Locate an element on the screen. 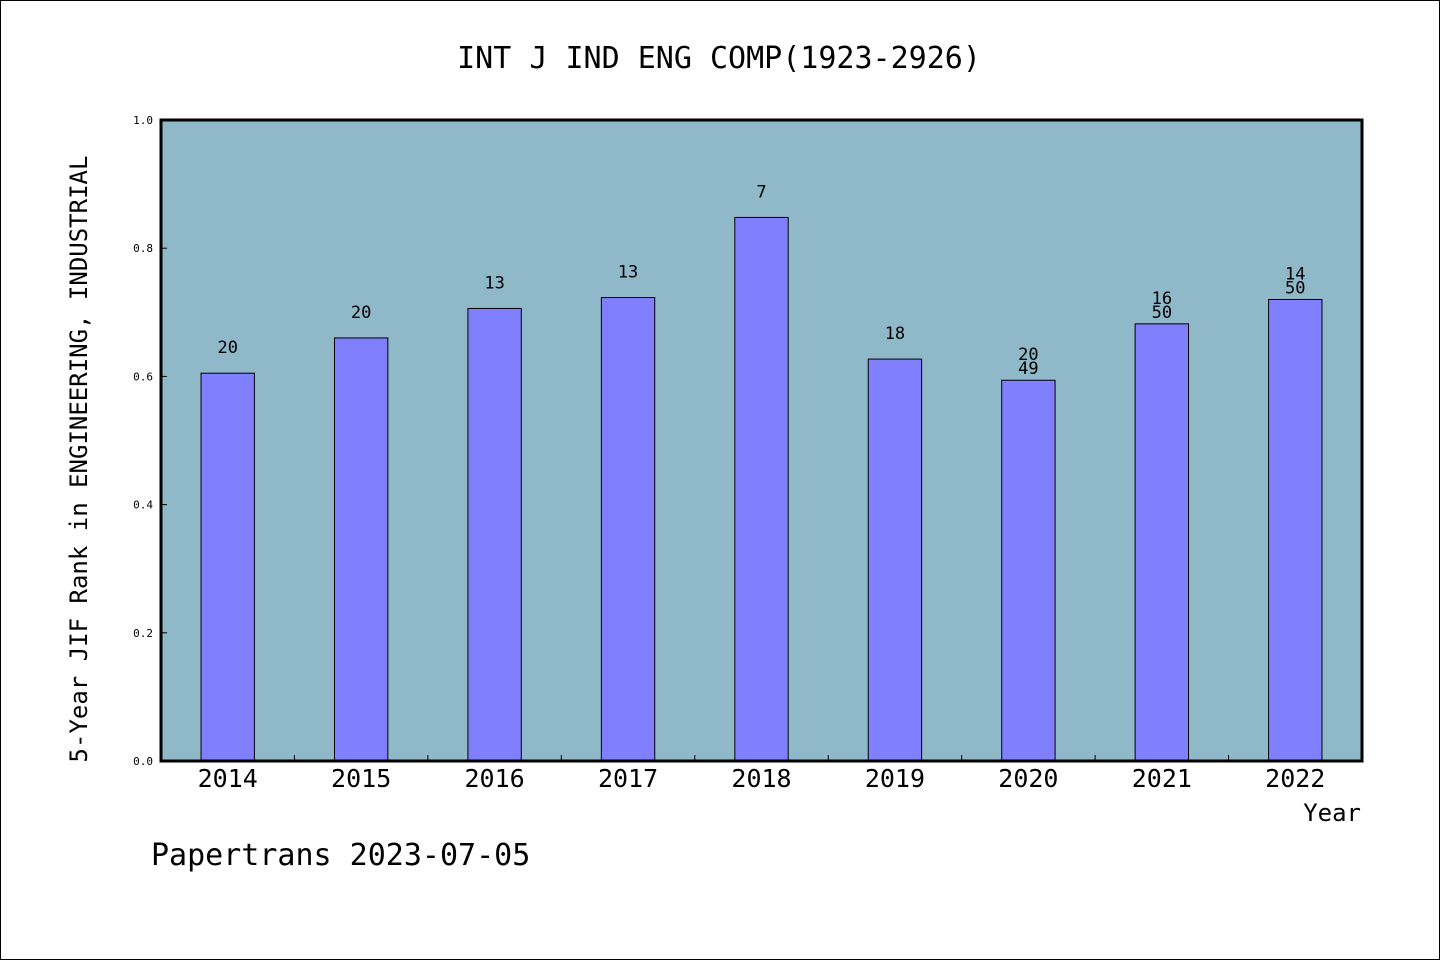 Image resolution: width=1440 pixels, height=961 pixels. bar-2018 is located at coordinates (761, 489).